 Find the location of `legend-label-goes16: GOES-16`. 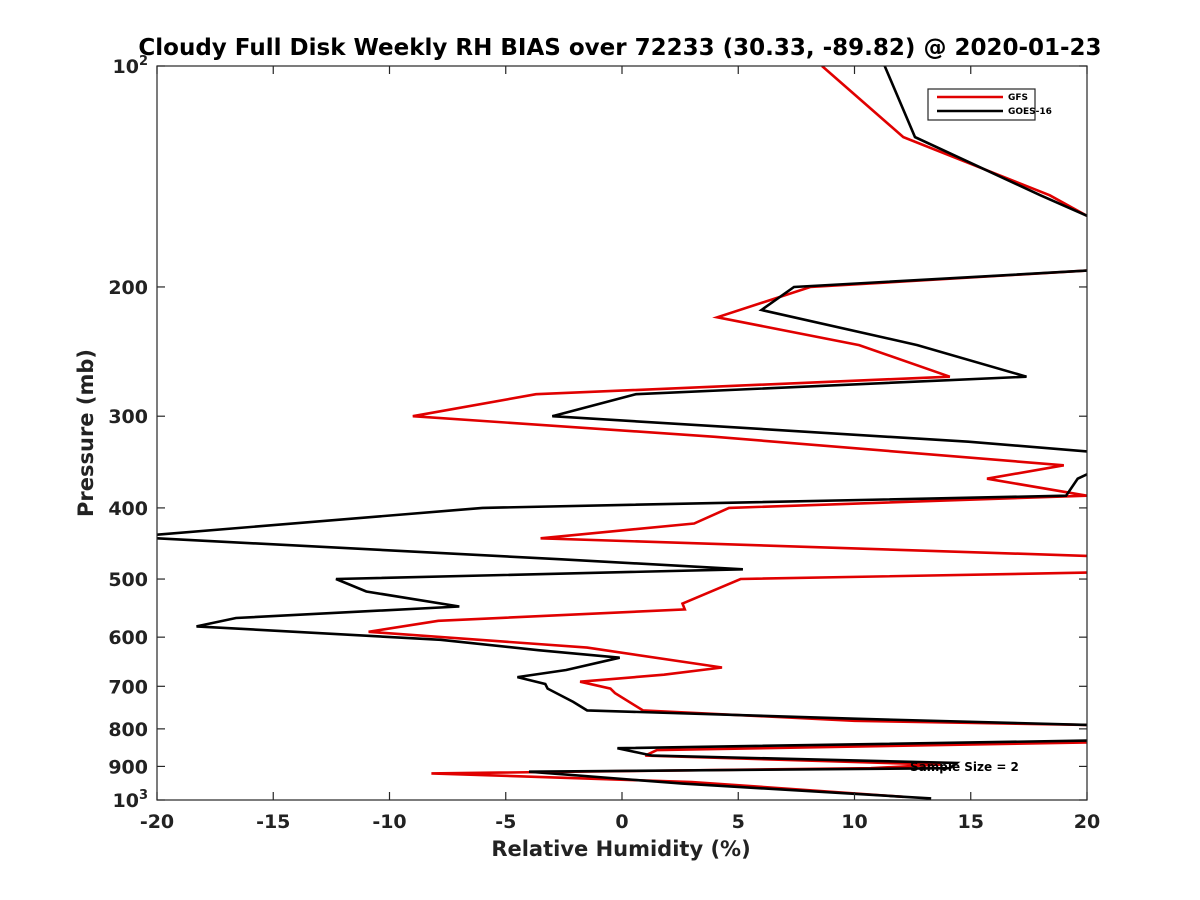

legend-label-goes16: GOES-16 is located at coordinates (1030, 112).